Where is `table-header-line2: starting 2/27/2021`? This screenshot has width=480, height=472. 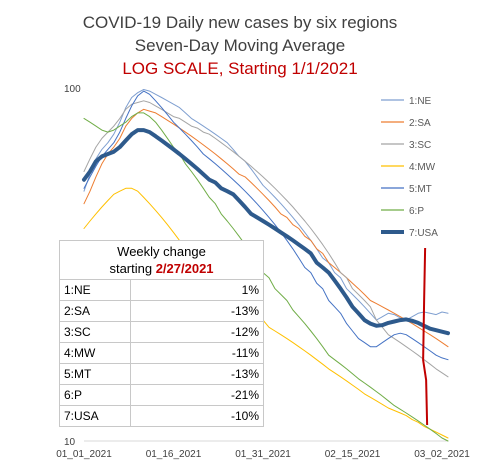 table-header-line2: starting 2/27/2021 is located at coordinates (161, 268).